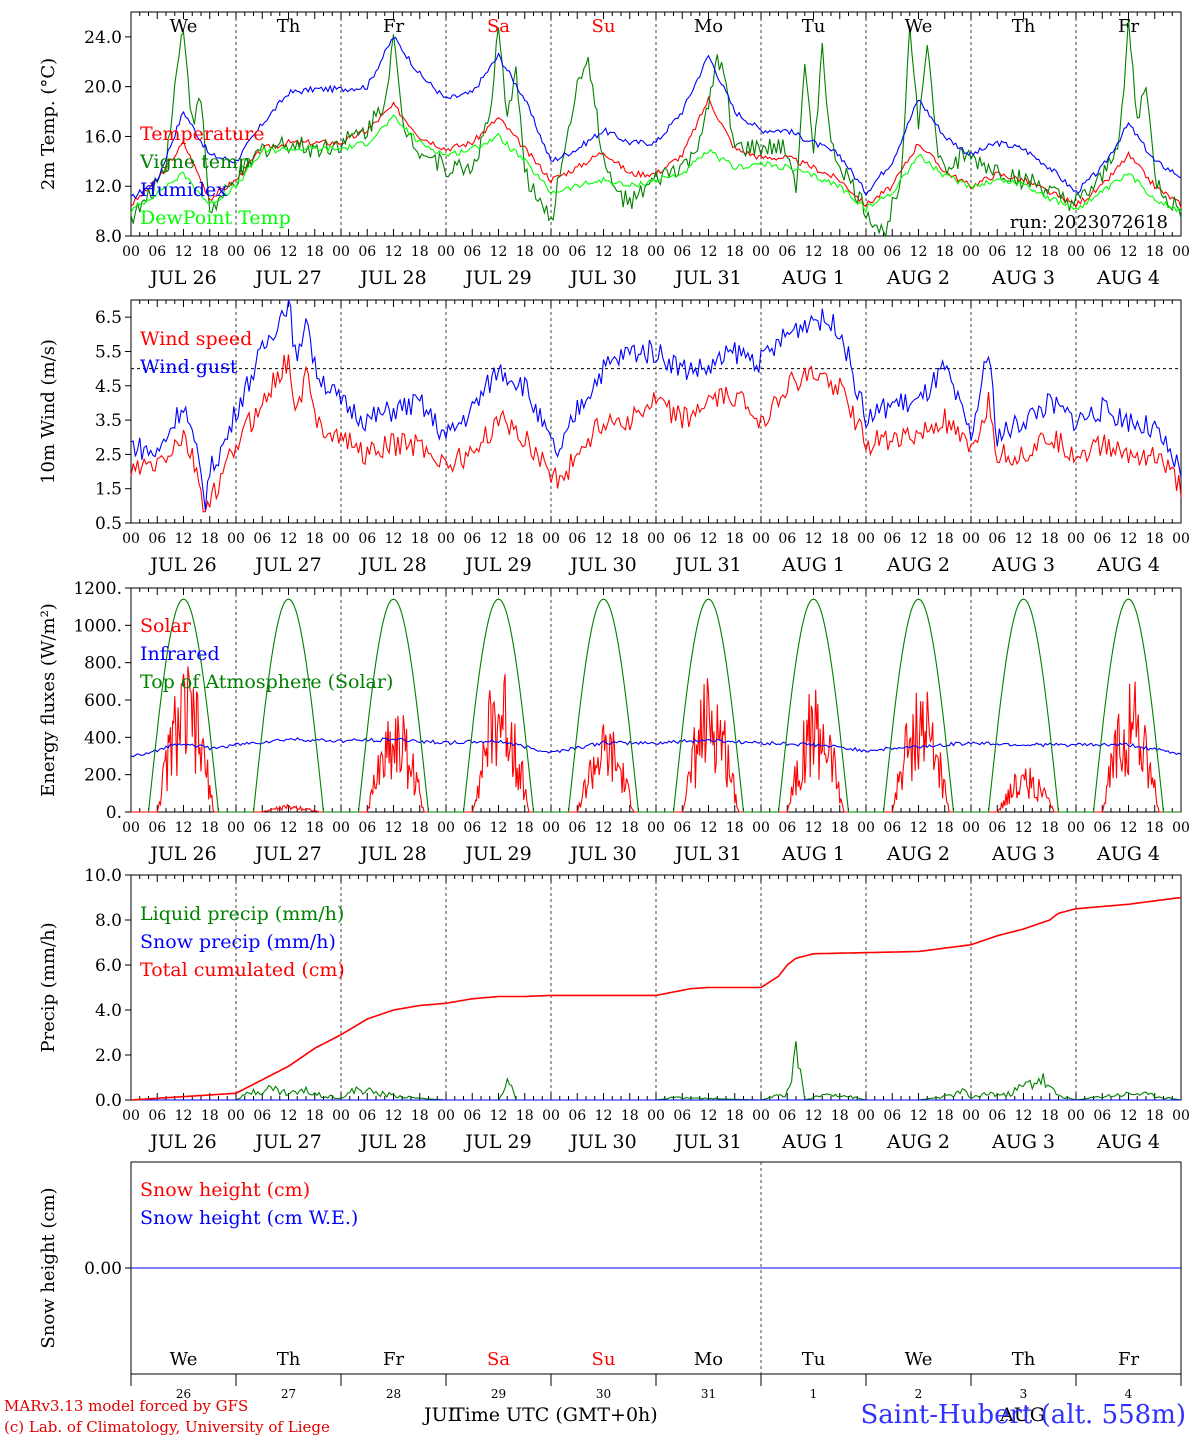 This screenshot has width=1194, height=1440. I want to click on day-number-label: 26, so click(183, 1394).